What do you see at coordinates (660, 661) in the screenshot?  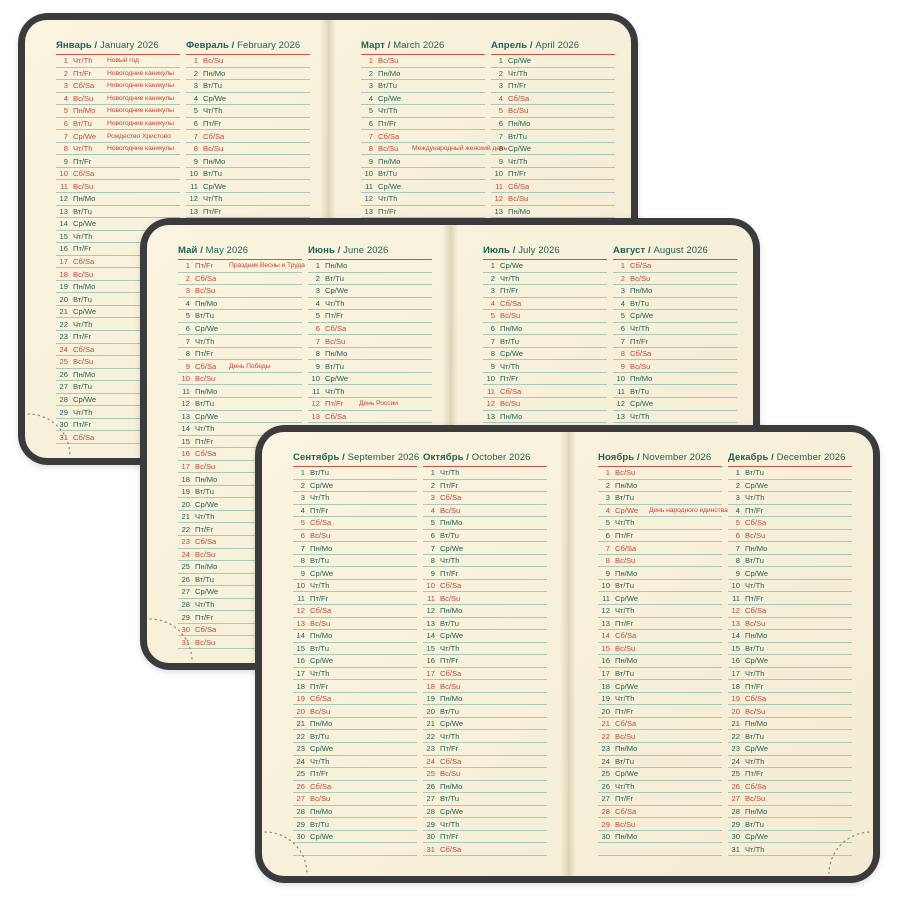 I see `day-row: 16 Пн/Mo` at bounding box center [660, 661].